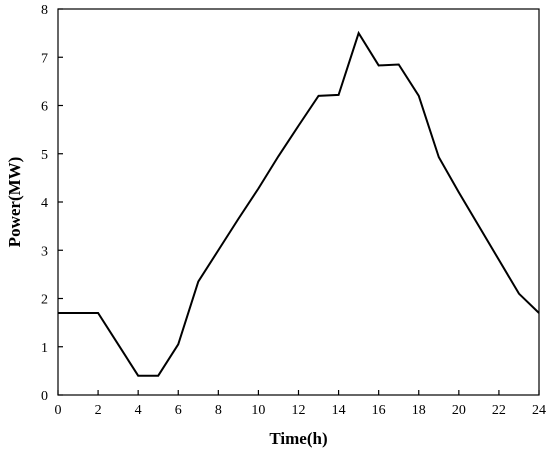 The width and height of the screenshot is (550, 452). Describe the element at coordinates (138, 410) in the screenshot. I see `x-tick-label: 4` at that location.